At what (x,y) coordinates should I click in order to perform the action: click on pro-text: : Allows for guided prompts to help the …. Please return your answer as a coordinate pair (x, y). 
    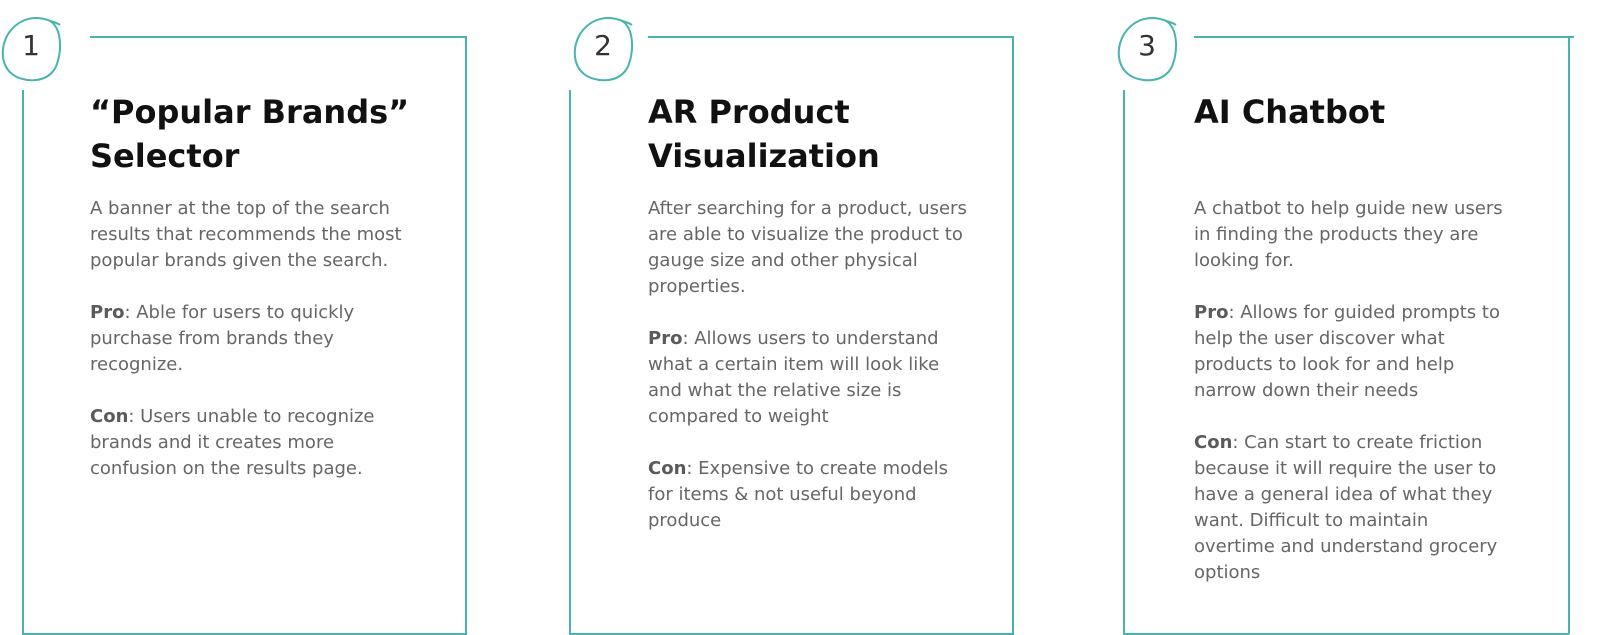
    Looking at the image, I should click on (1347, 351).